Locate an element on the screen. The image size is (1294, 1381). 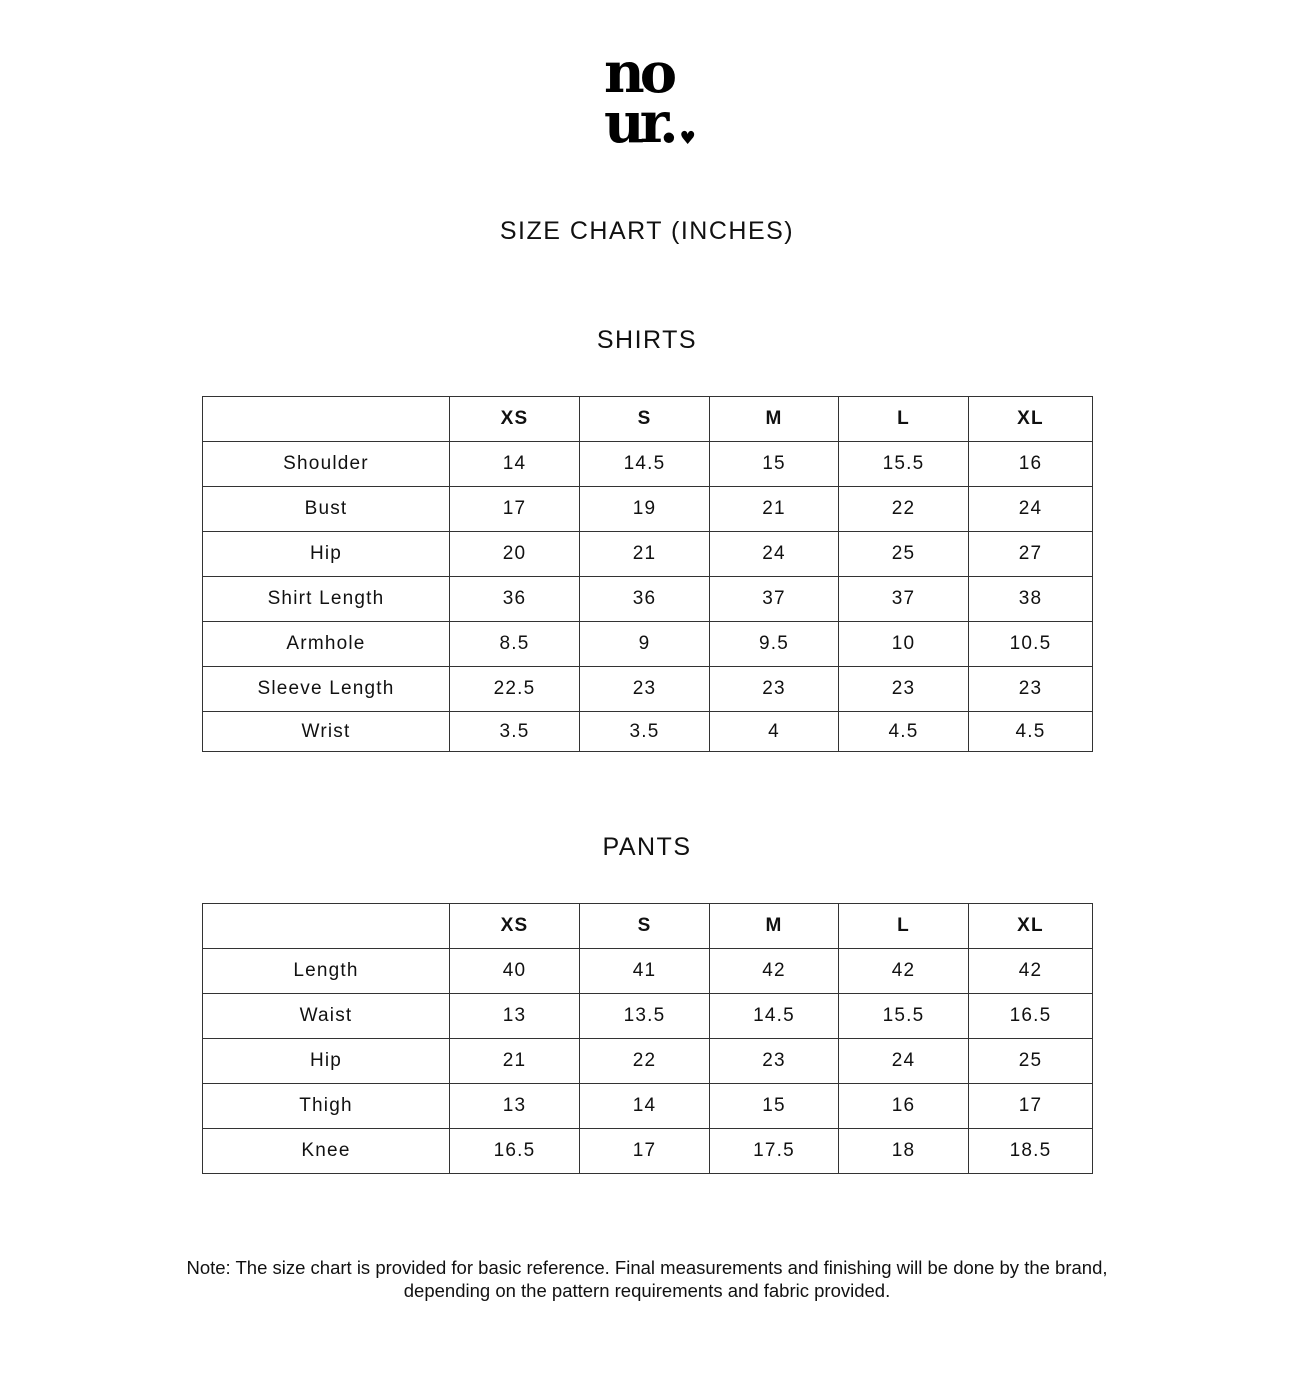
table-row: Knee 16.5 17 17.5 18 18.5 is located at coordinates (647, 1151).